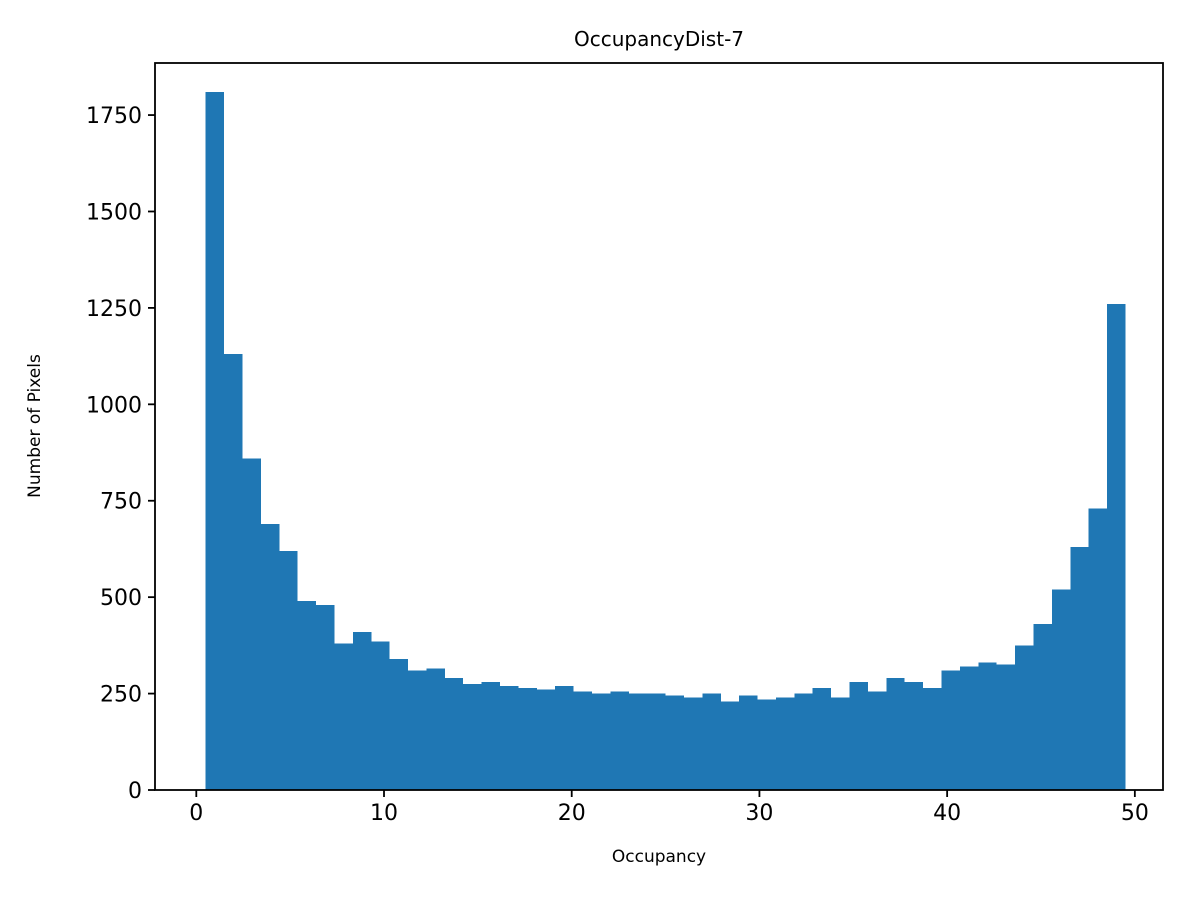 Image resolution: width=1200 pixels, height=900 pixels. I want to click on x-tick-label: 50, so click(1135, 813).